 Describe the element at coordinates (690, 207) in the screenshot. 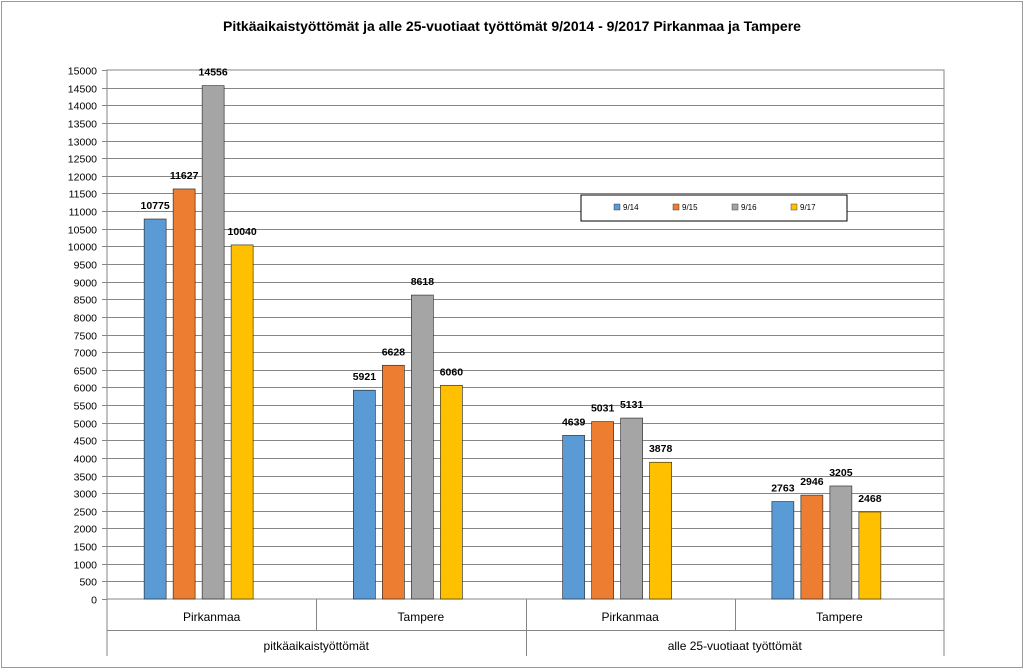

I see `legend-label: 9/15` at that location.